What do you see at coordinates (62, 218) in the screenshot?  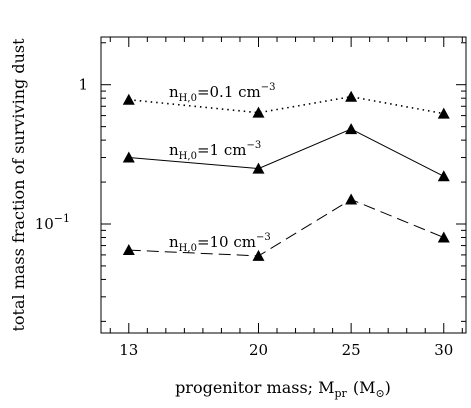 I see `y-tick-label-exponent: −1` at bounding box center [62, 218].